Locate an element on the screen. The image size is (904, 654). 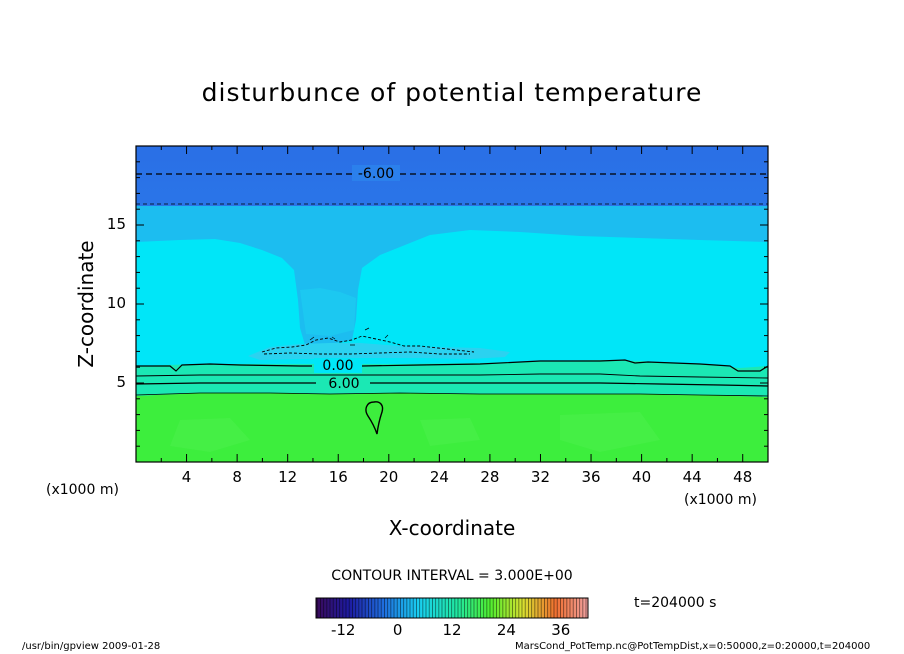
x-tick-label: 8 is located at coordinates (237, 477).